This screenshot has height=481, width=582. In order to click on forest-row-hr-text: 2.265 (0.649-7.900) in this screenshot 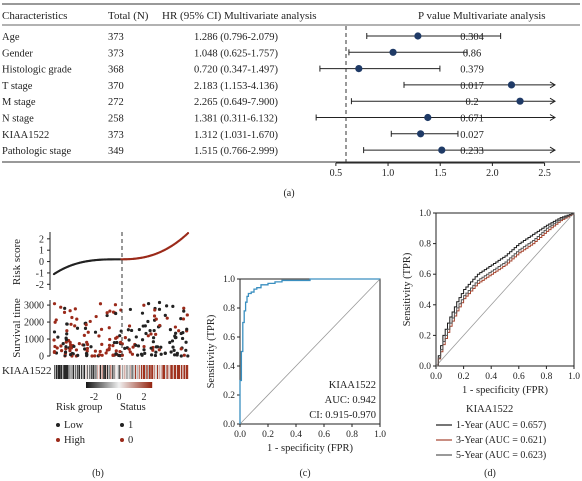, I will do `click(236, 102)`.